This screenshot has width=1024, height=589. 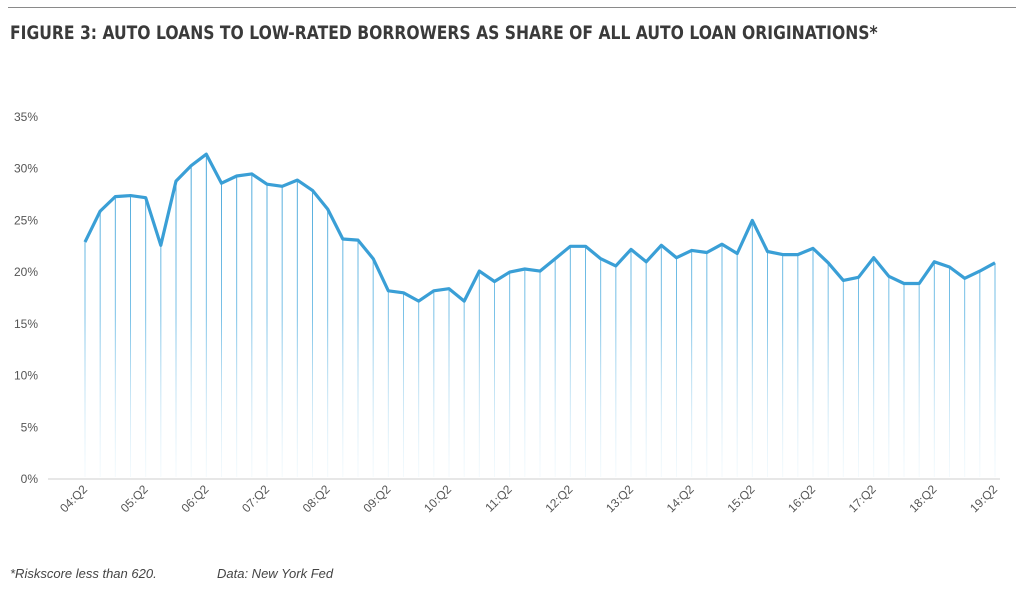 What do you see at coordinates (73, 498) in the screenshot?
I see `x-tick-label: 04:Q2` at bounding box center [73, 498].